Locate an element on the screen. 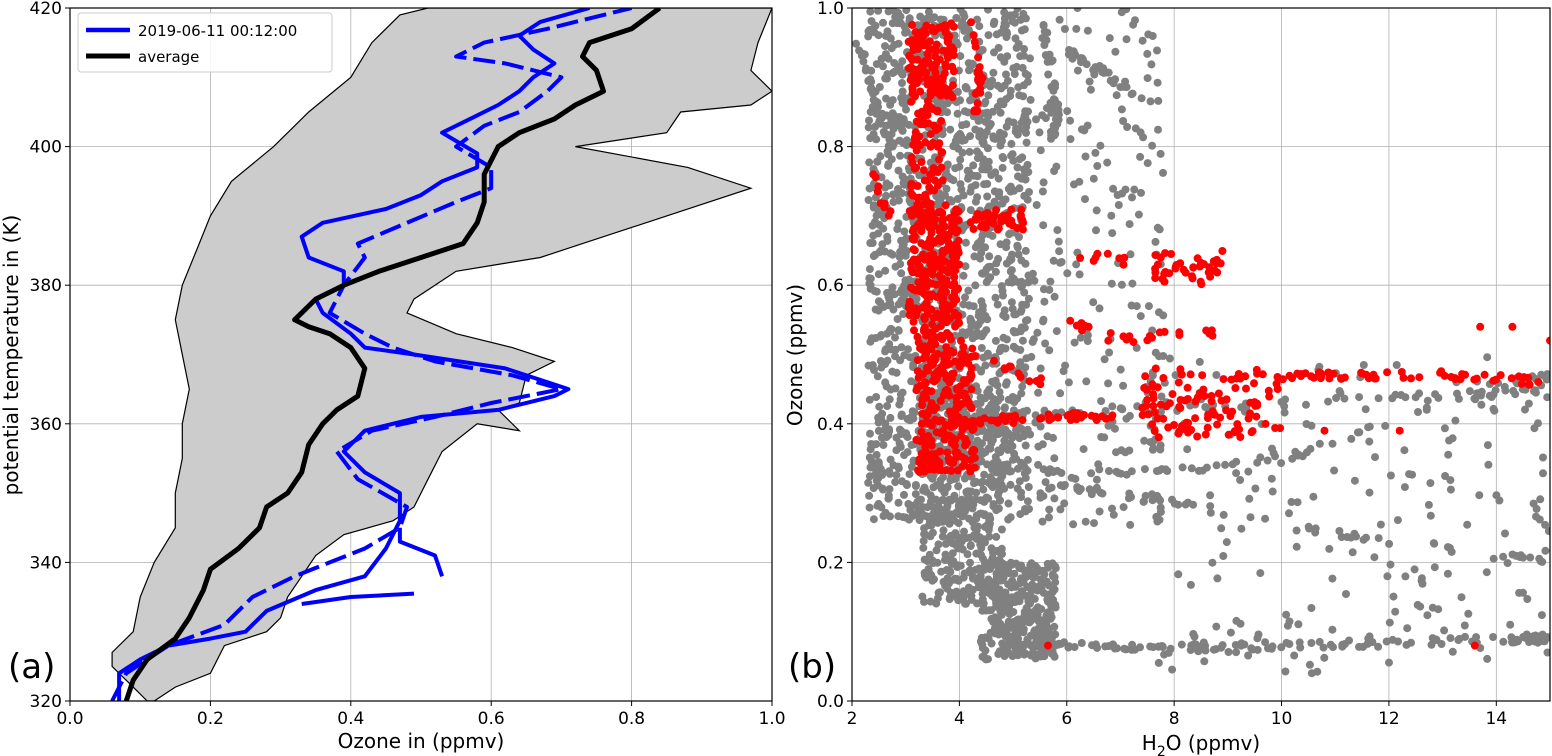 This screenshot has height=756, width=1552. panel-a-ytick-label: 320 is located at coordinates (46, 702).